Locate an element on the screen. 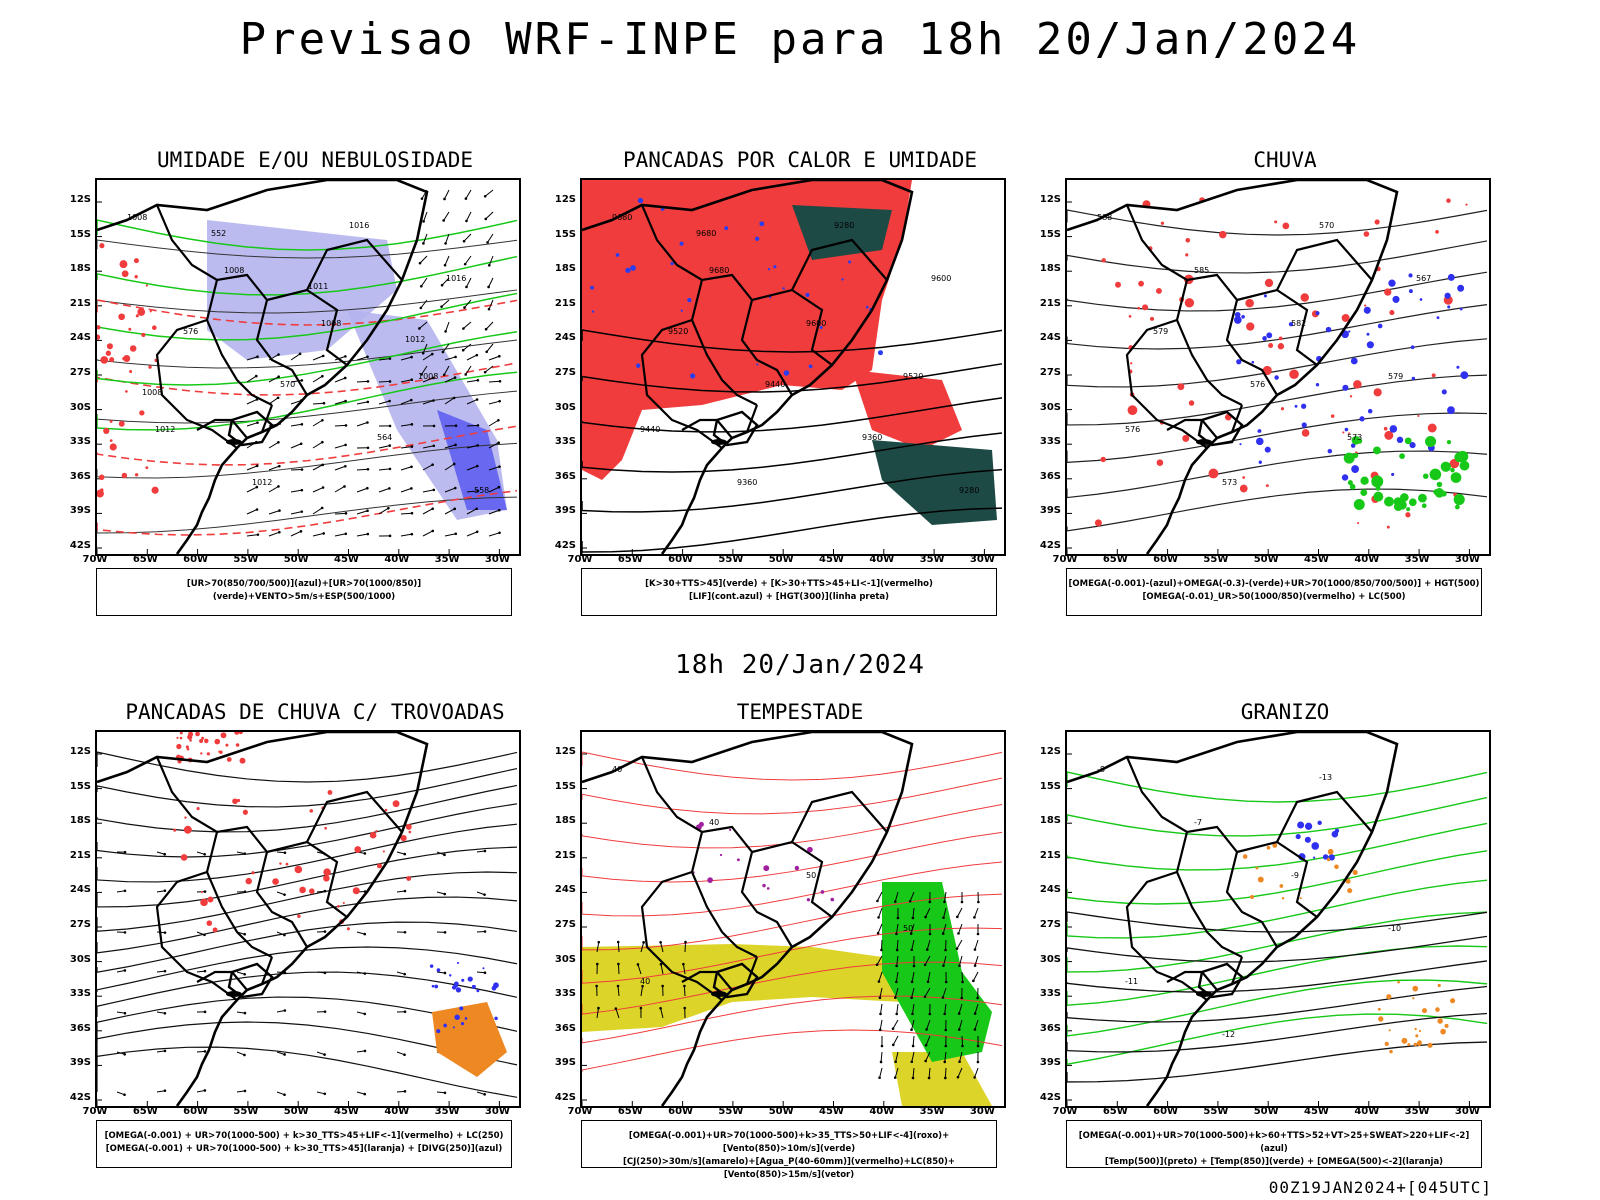  temp850-contour is located at coordinates (1277, 1008).